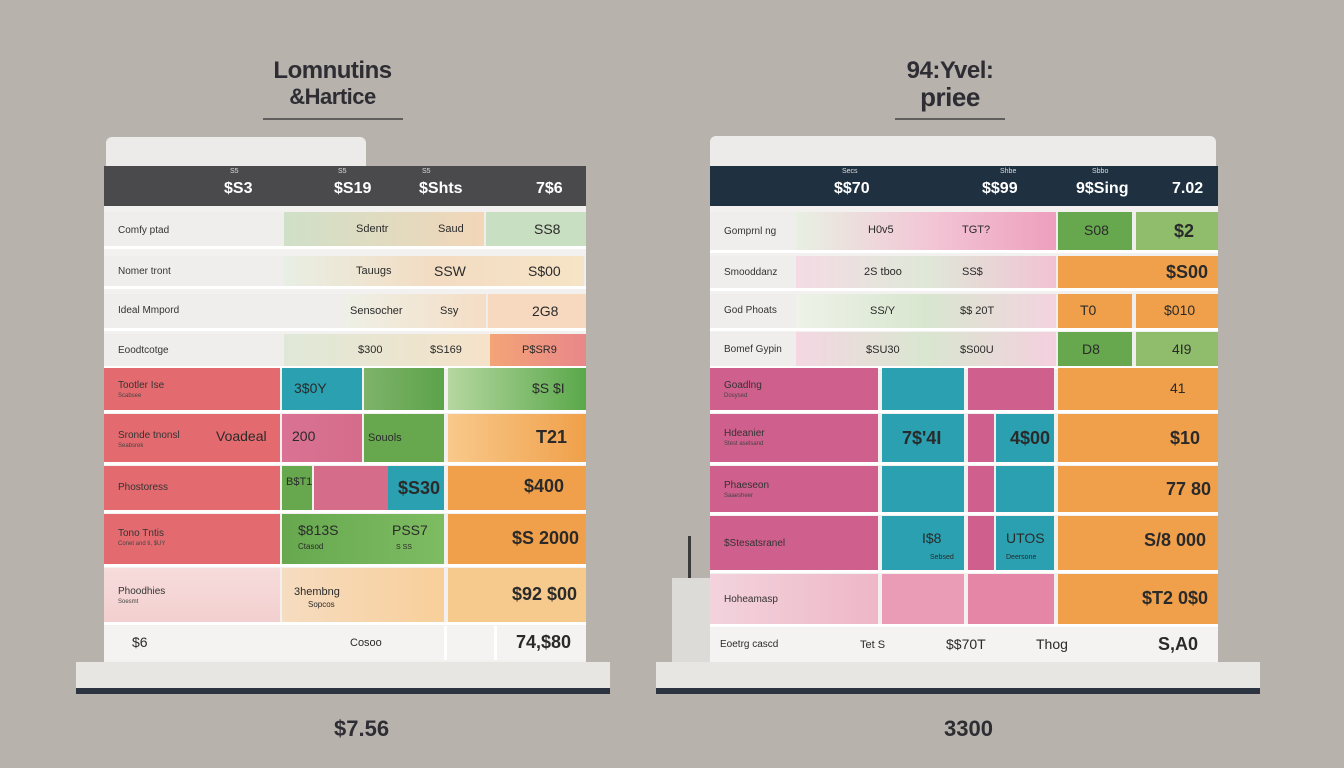  Describe the element at coordinates (923, 599) in the screenshot. I see `right-row-9-cell-pink` at that location.